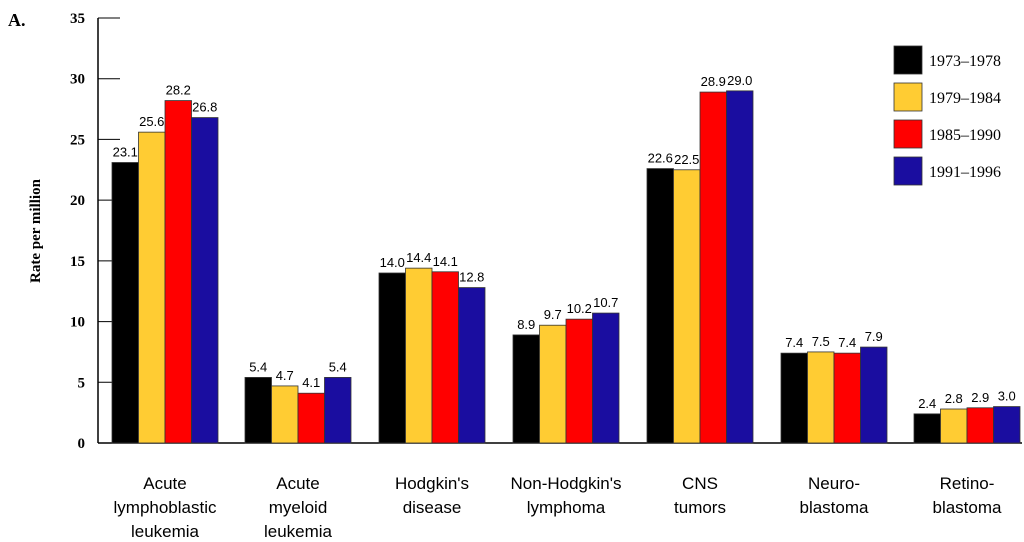 The image size is (1024, 542). Describe the element at coordinates (605, 302) in the screenshot. I see `bar-value-label: 10.7` at that location.